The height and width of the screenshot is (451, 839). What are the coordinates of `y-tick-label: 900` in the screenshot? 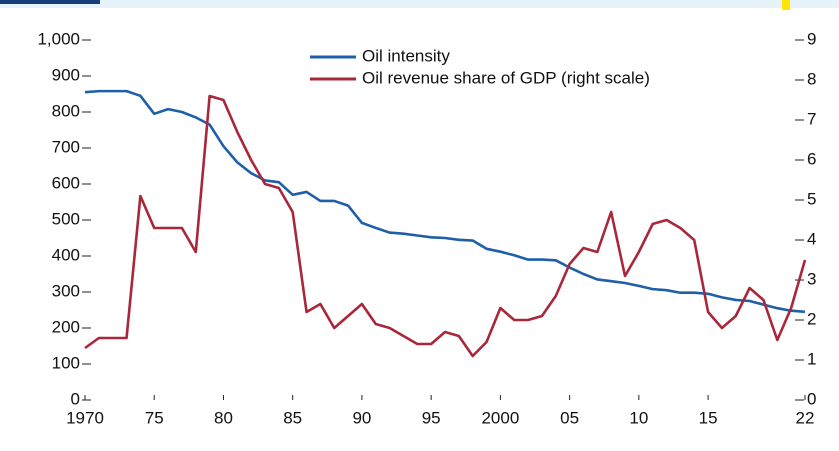 It's located at (66, 74).